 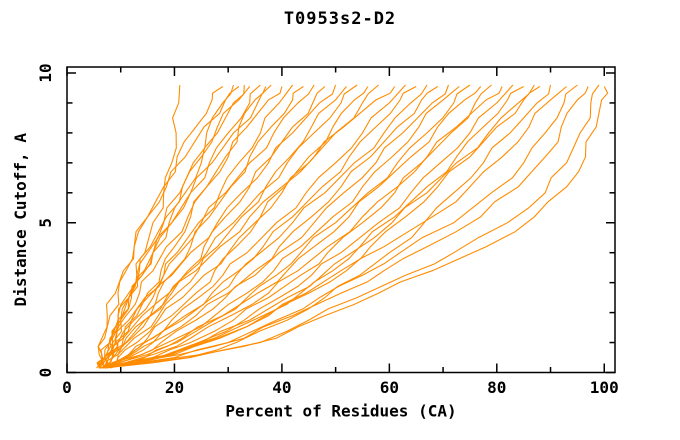 What do you see at coordinates (281, 387) in the screenshot?
I see `x-tick-label: 40` at bounding box center [281, 387].